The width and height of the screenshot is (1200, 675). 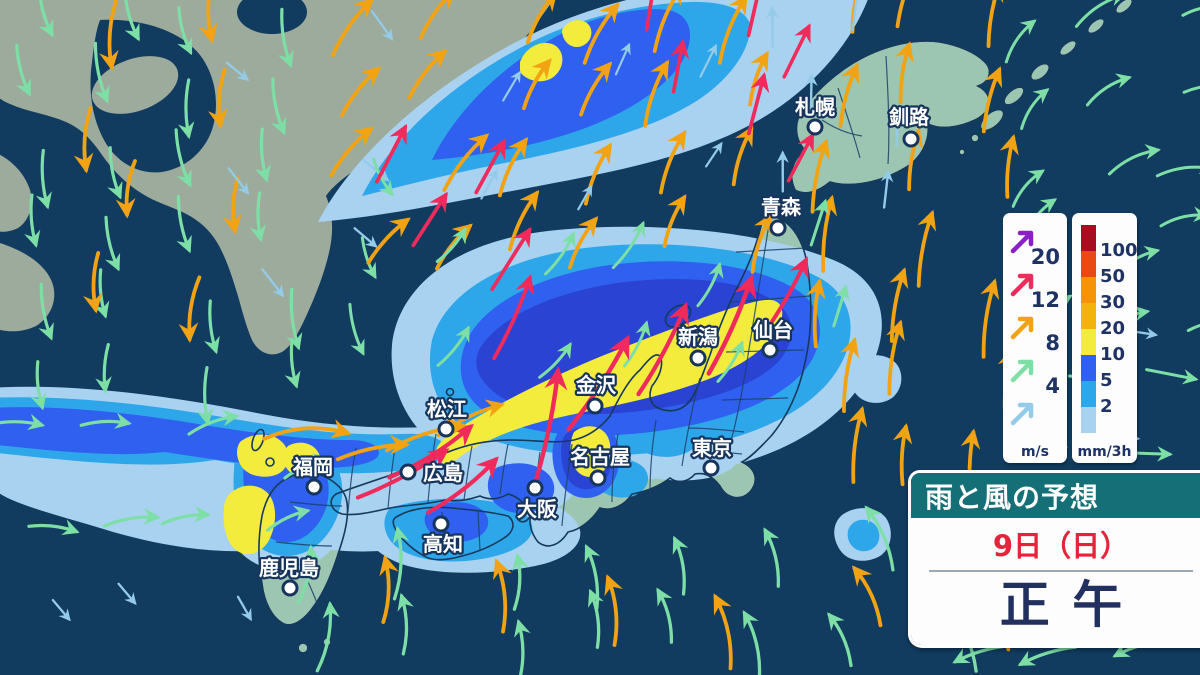 I want to click on city-label: 仙台, so click(x=773, y=330).